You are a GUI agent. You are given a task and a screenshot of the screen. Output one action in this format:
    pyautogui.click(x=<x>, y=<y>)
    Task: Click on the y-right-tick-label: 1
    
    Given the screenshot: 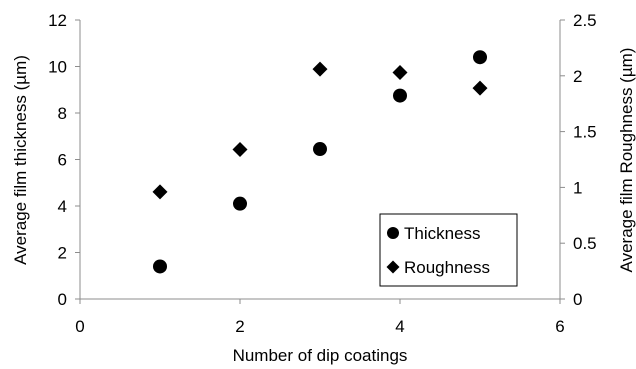 What is the action you would take?
    pyautogui.click(x=577, y=187)
    